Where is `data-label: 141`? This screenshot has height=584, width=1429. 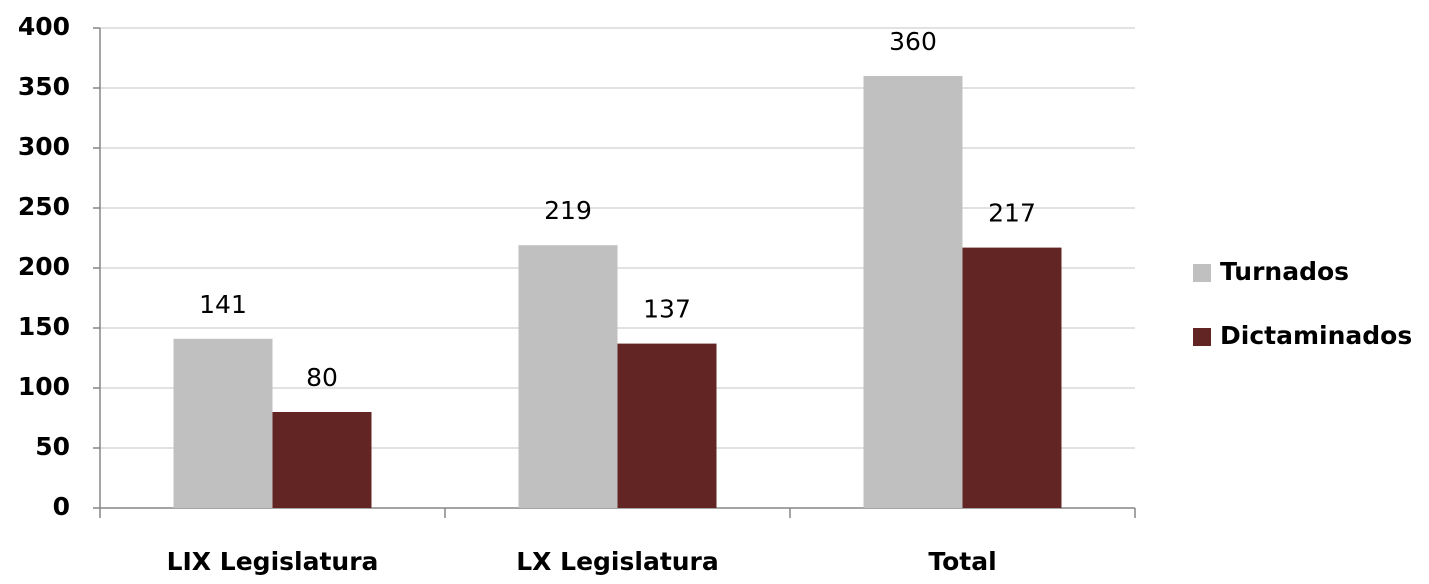
data-label: 141 is located at coordinates (223, 304).